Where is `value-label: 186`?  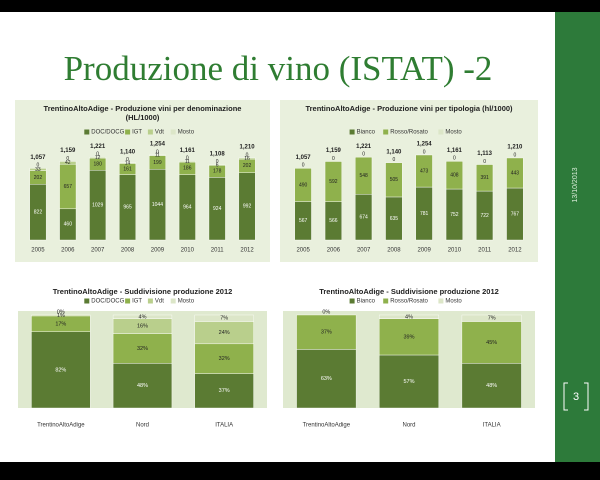
value-label: 186 is located at coordinates (187, 169).